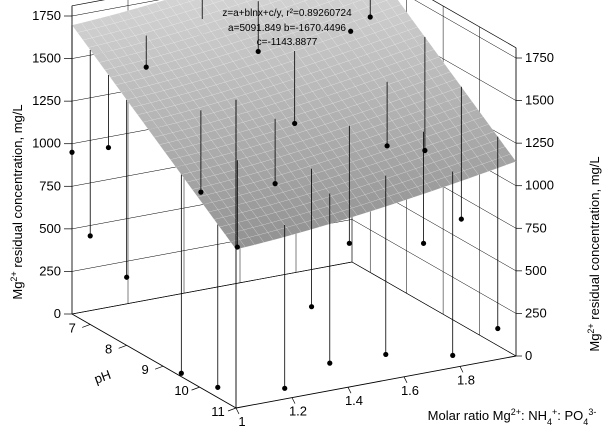 Image resolution: width=616 pixels, height=432 pixels. Describe the element at coordinates (46, 15) in the screenshot. I see `z-tick-label-left: 1750` at that location.